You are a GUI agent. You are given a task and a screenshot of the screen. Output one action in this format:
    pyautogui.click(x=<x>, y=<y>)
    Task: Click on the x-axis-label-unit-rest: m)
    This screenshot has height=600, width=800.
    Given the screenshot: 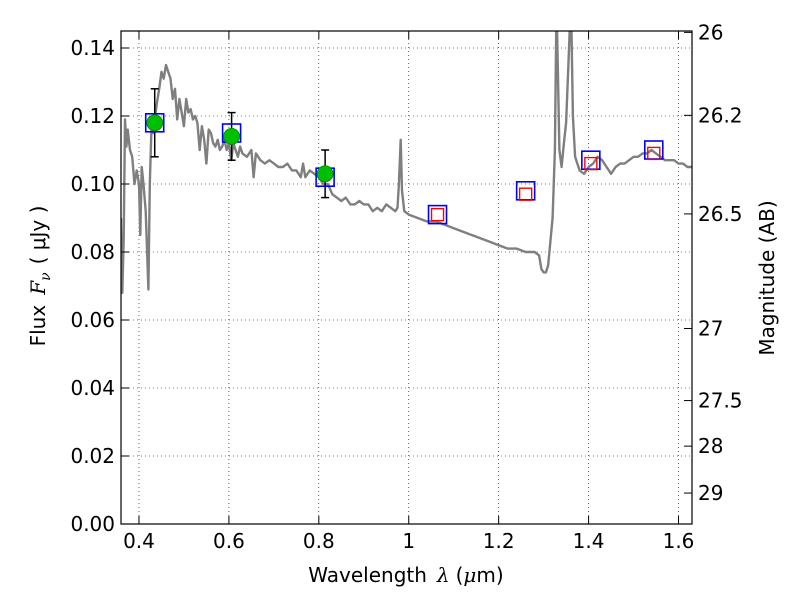 What is the action you would take?
    pyautogui.click(x=489, y=575)
    